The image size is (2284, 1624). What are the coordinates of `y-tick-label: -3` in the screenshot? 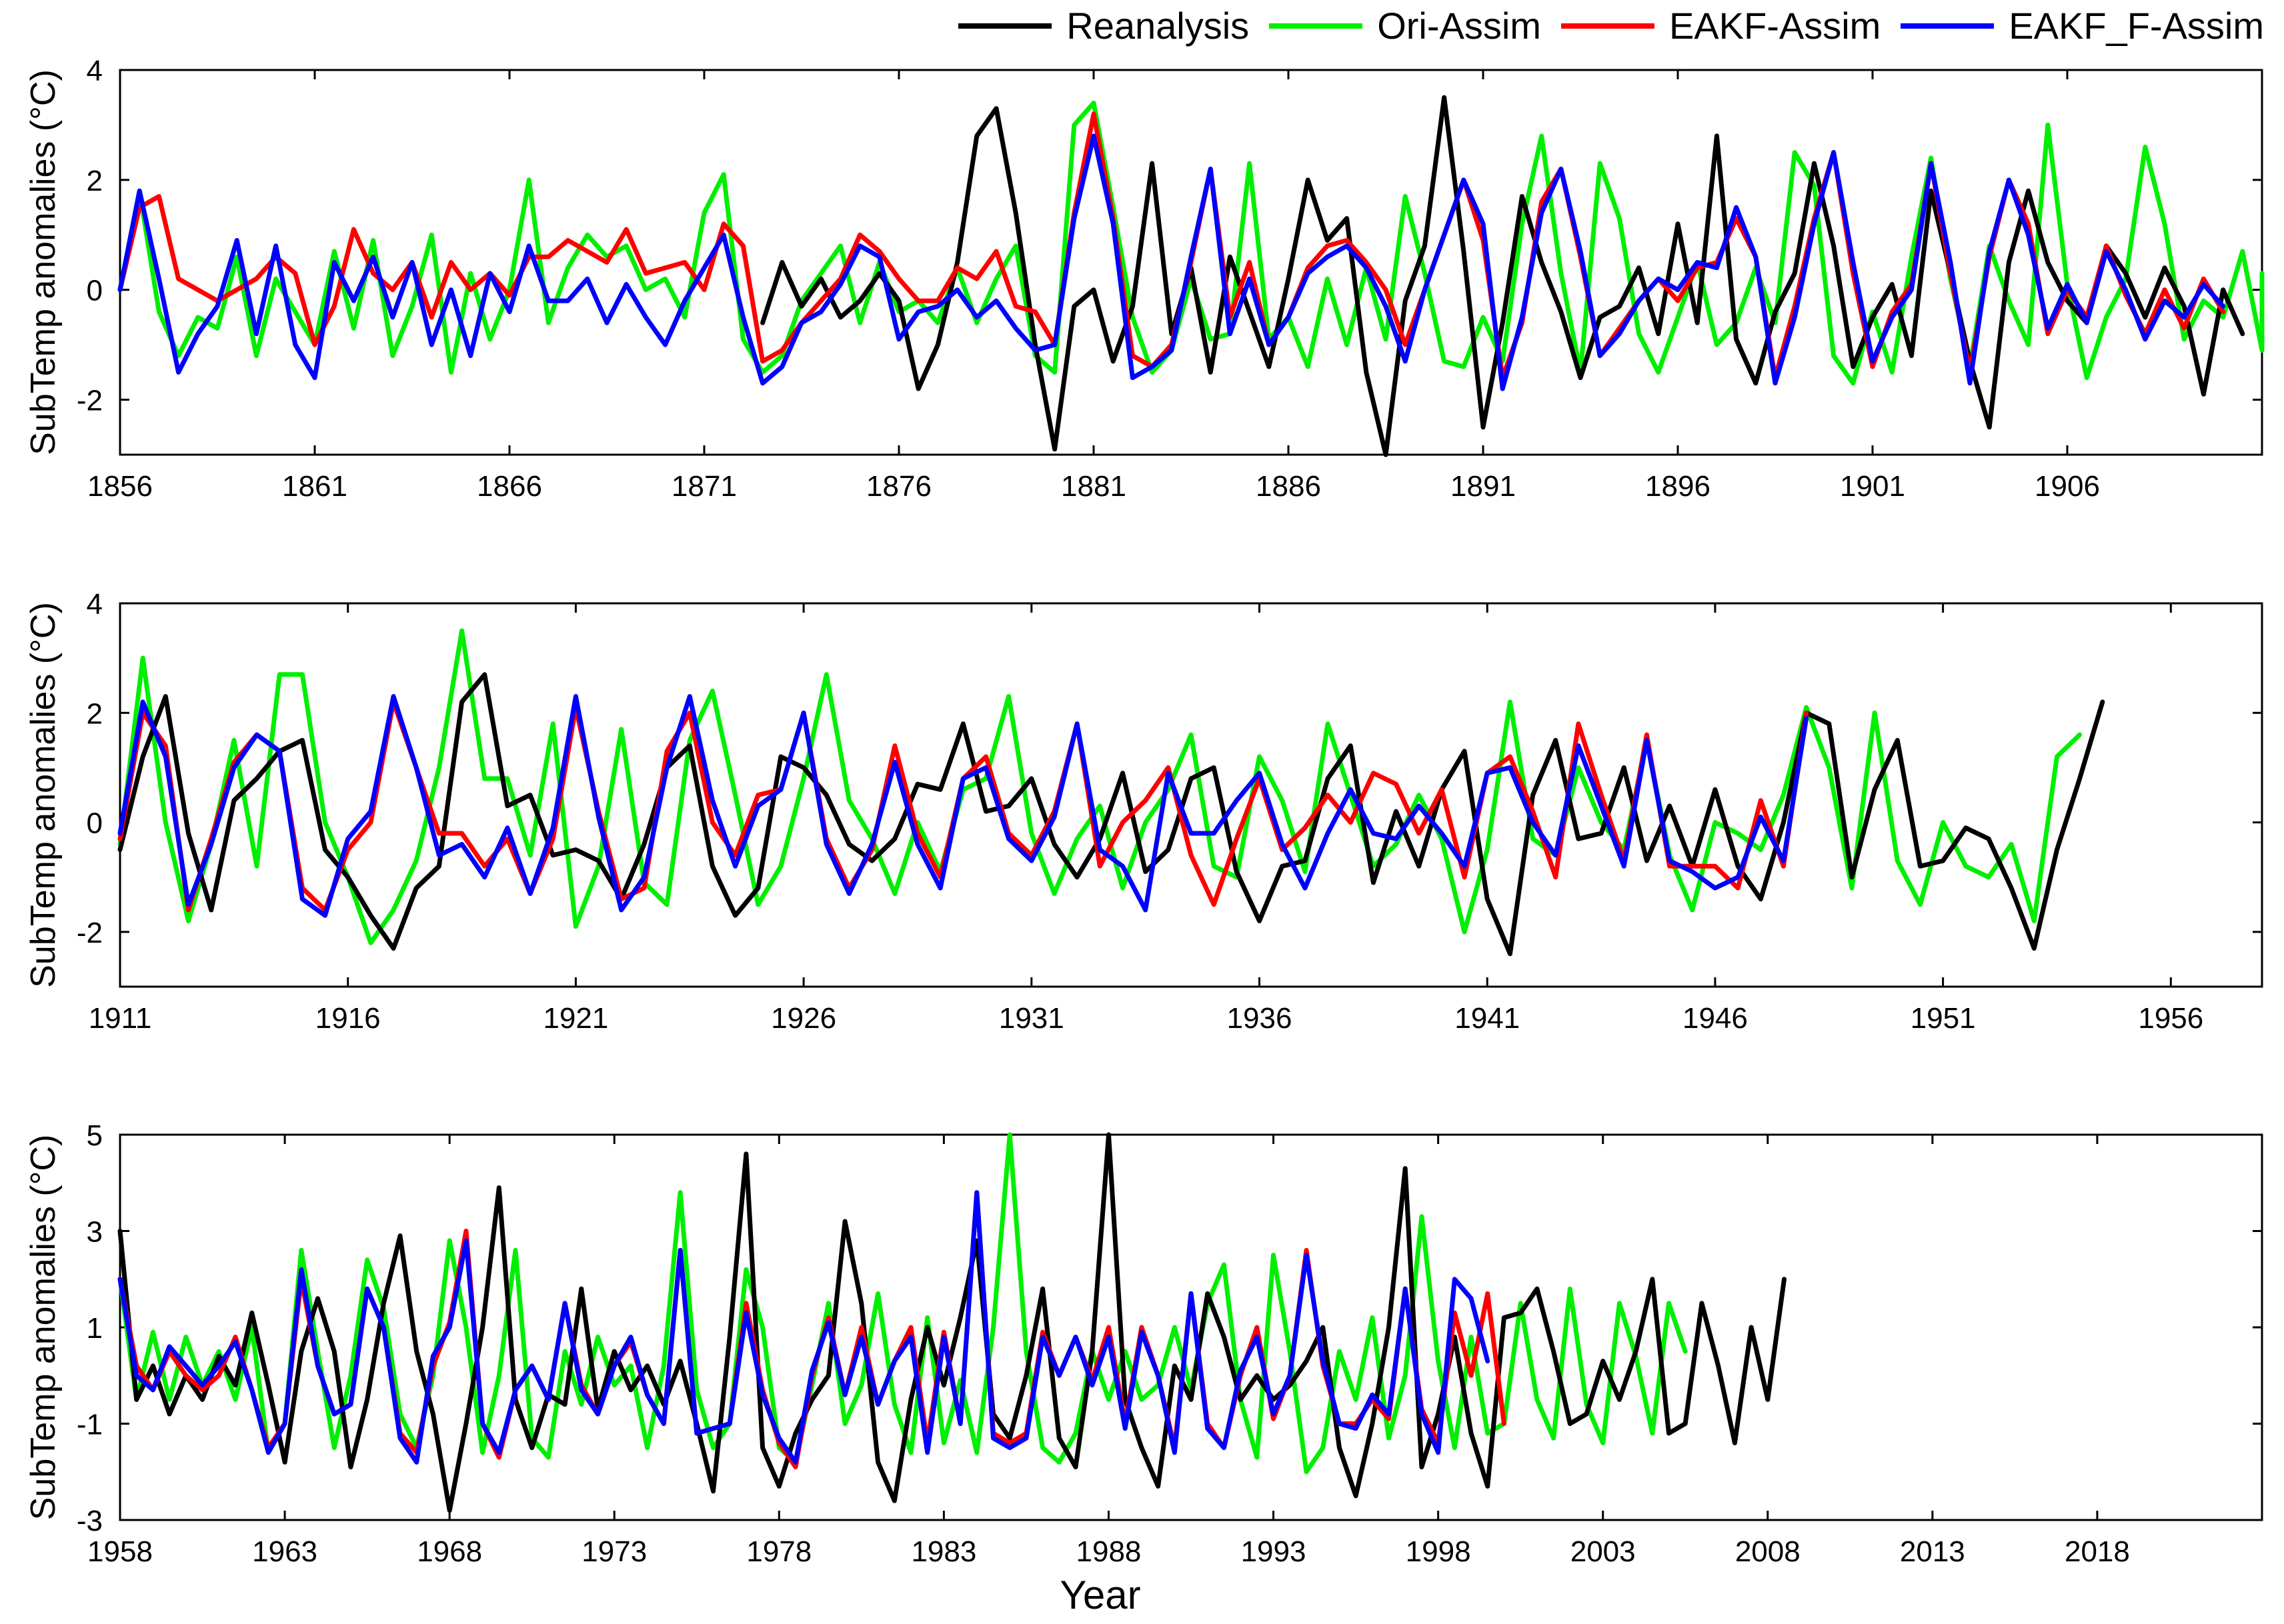 It's located at (90, 1521).